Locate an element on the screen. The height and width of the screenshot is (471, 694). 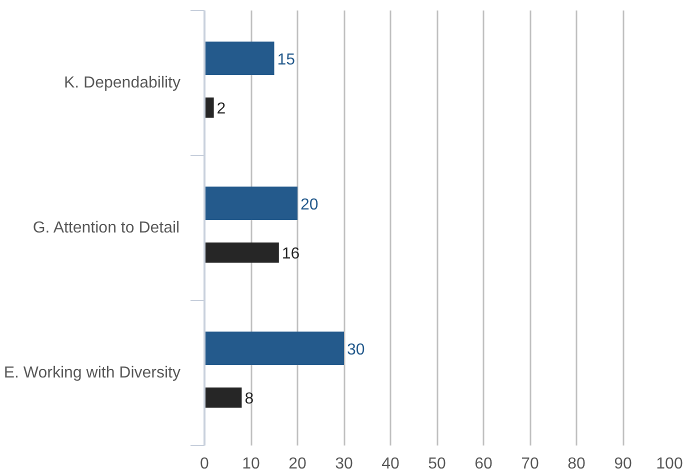
x-tick-label: 0 is located at coordinates (205, 463).